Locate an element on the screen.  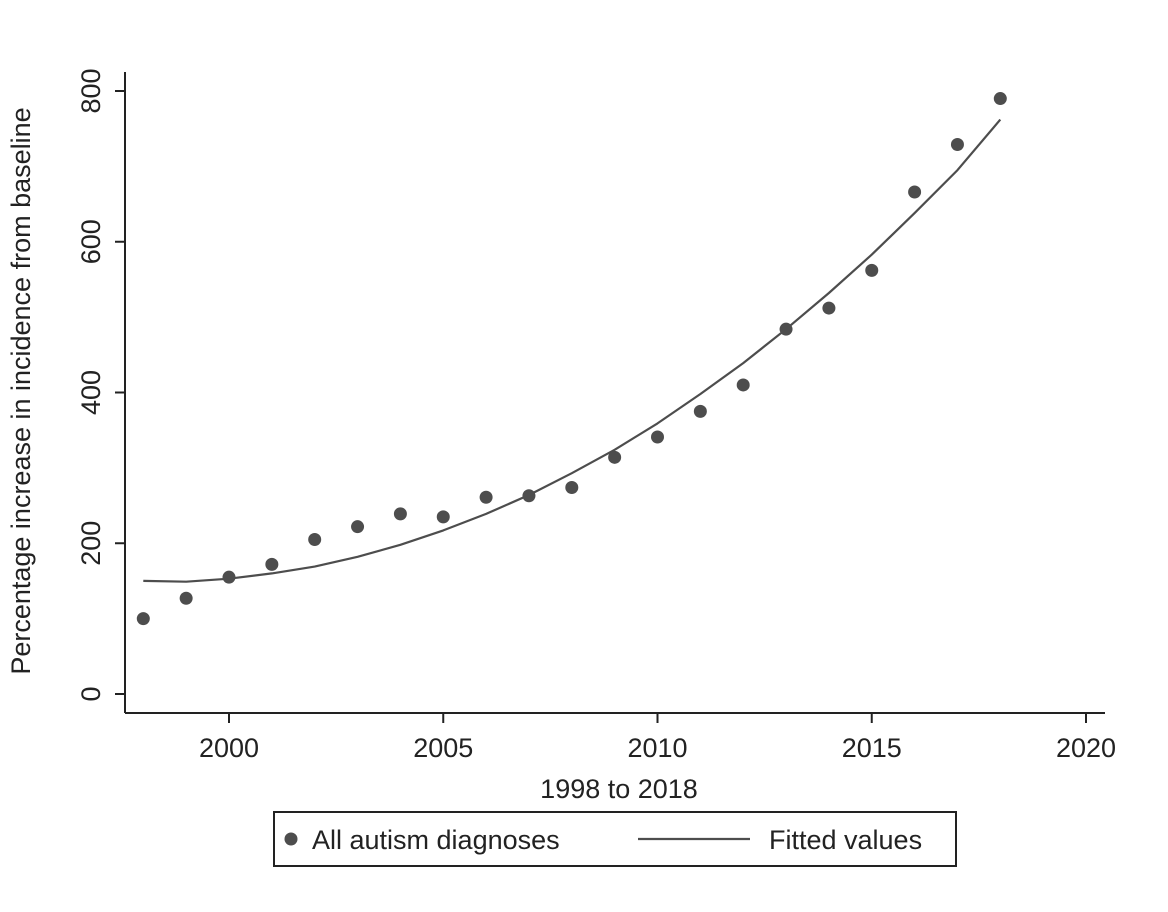
legend-box is located at coordinates (615, 839).